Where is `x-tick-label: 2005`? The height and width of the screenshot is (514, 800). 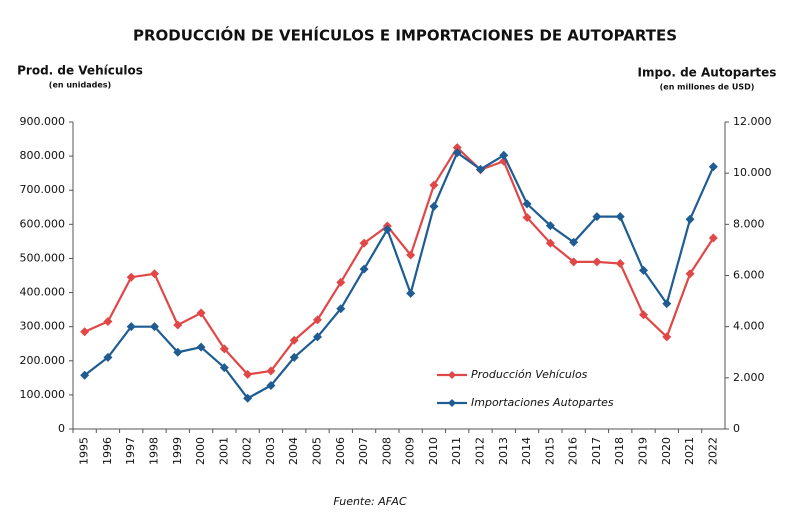
x-tick-label: 2005 is located at coordinates (317, 451).